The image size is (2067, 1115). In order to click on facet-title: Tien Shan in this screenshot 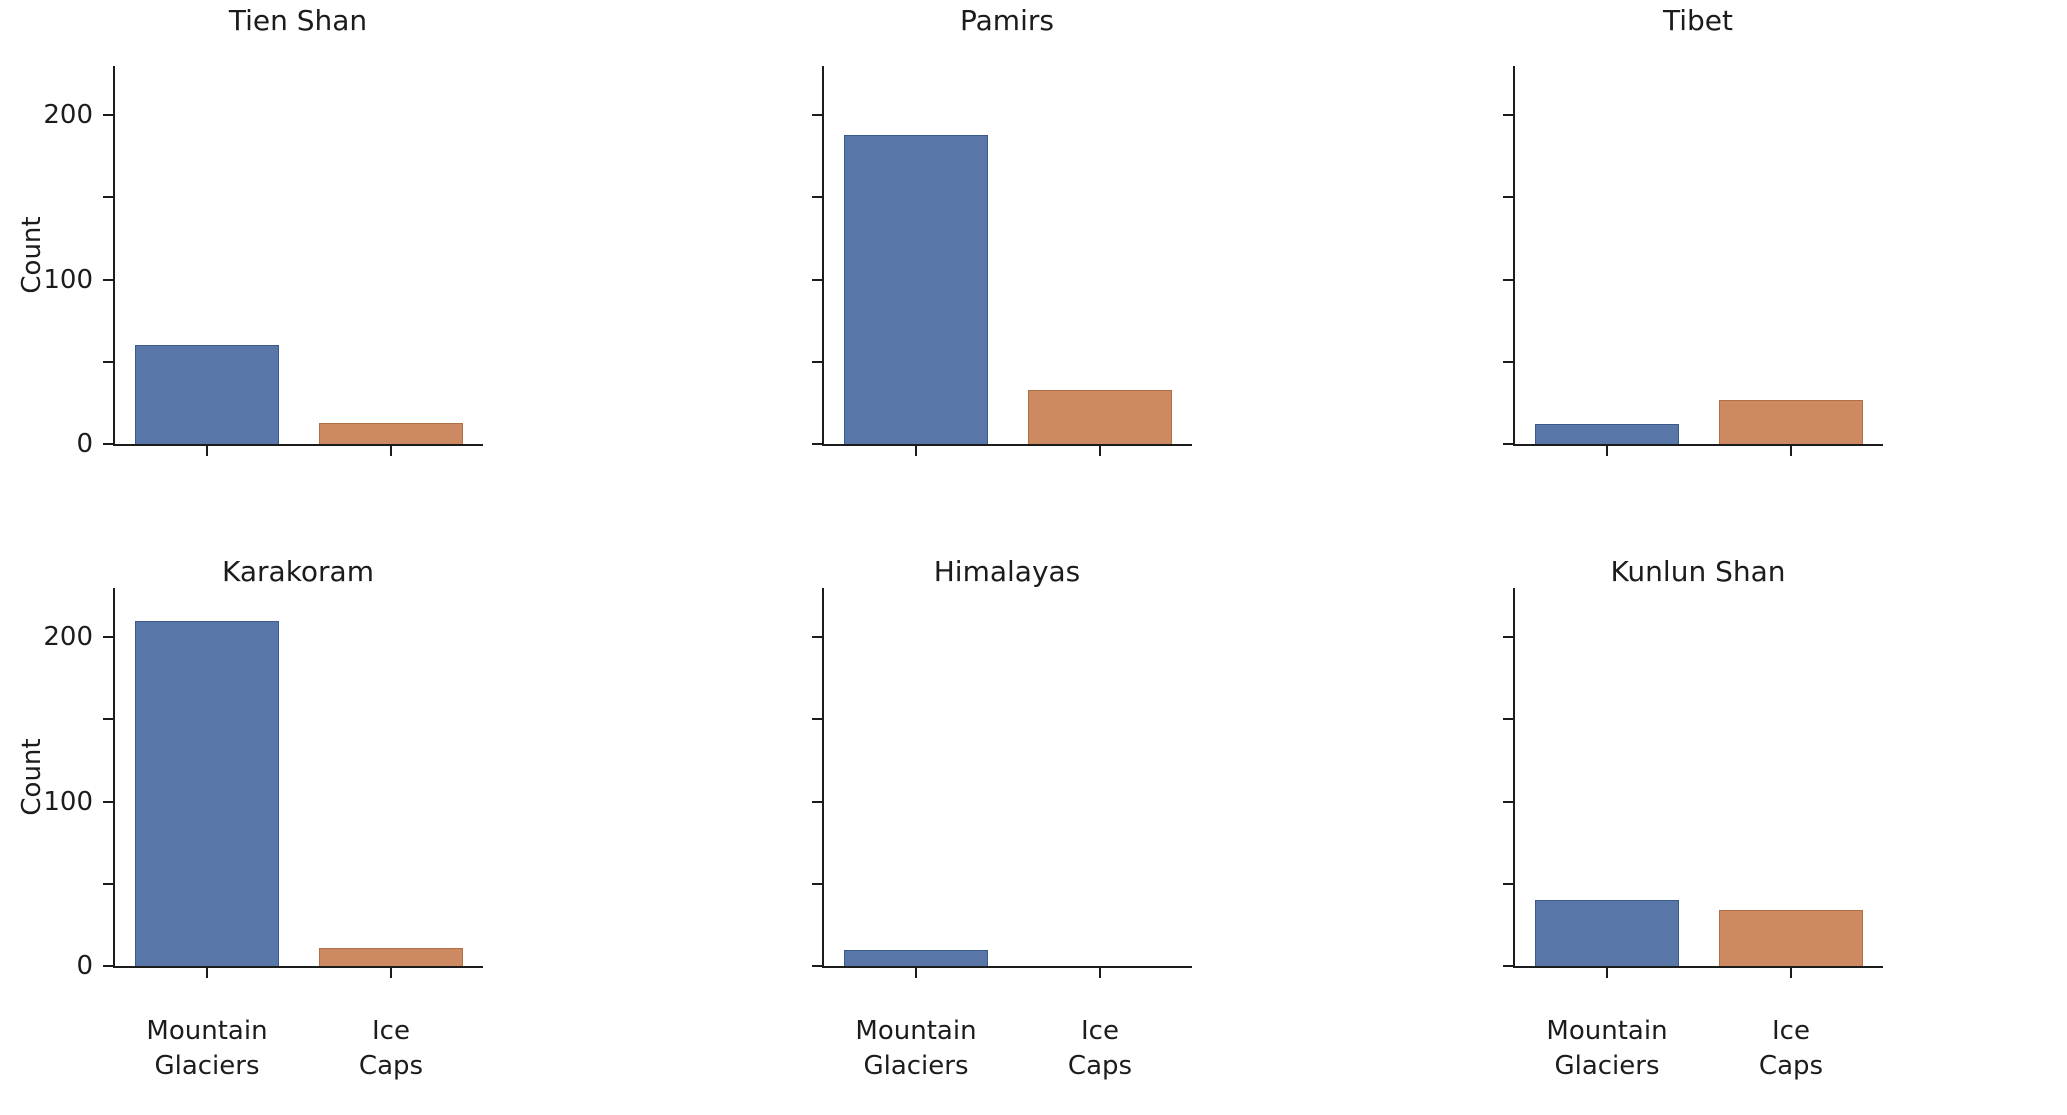, I will do `click(298, 20)`.